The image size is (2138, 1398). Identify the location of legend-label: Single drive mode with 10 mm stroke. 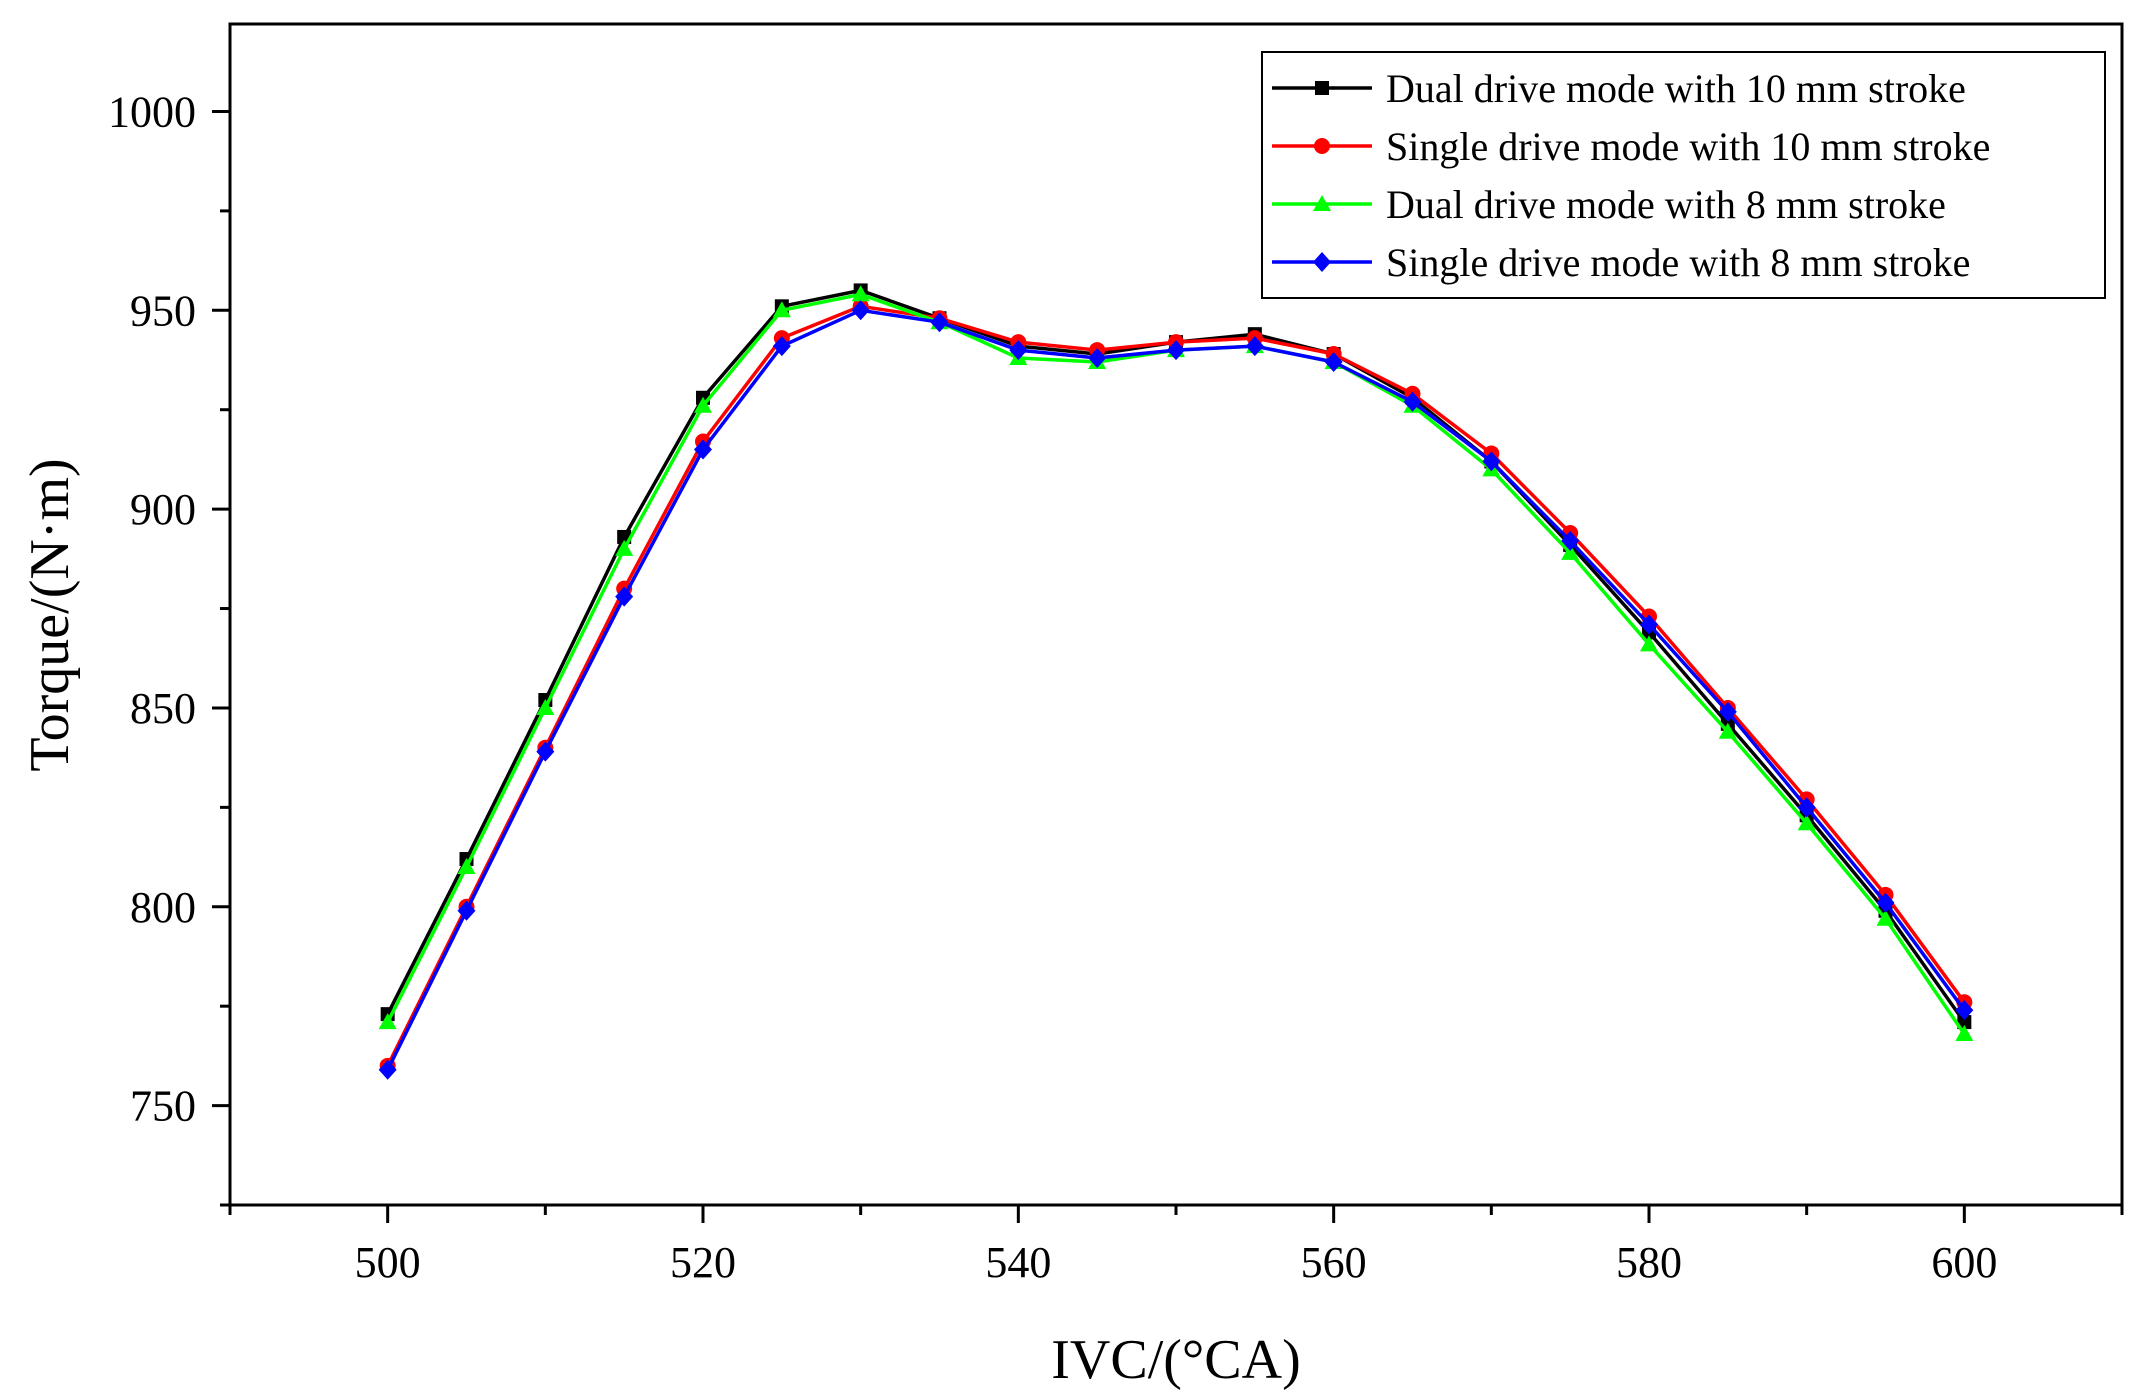
(1688, 146).